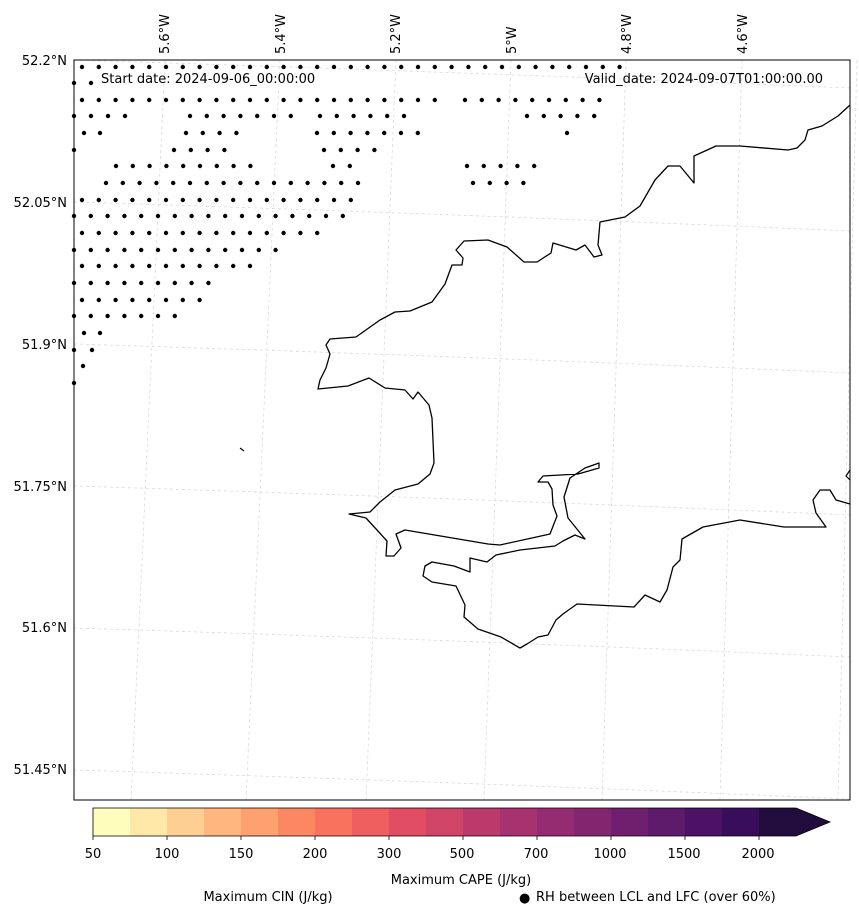 The height and width of the screenshot is (915, 859). I want to click on lon-label: 5°W, so click(512, 40).